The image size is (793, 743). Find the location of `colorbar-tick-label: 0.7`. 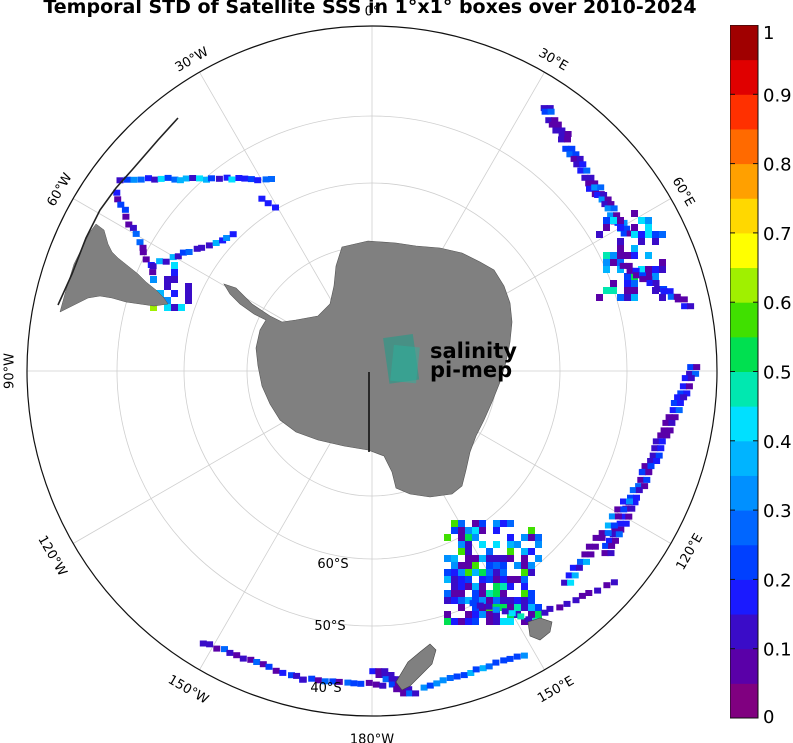

colorbar-tick-label: 0.7 is located at coordinates (777, 234).